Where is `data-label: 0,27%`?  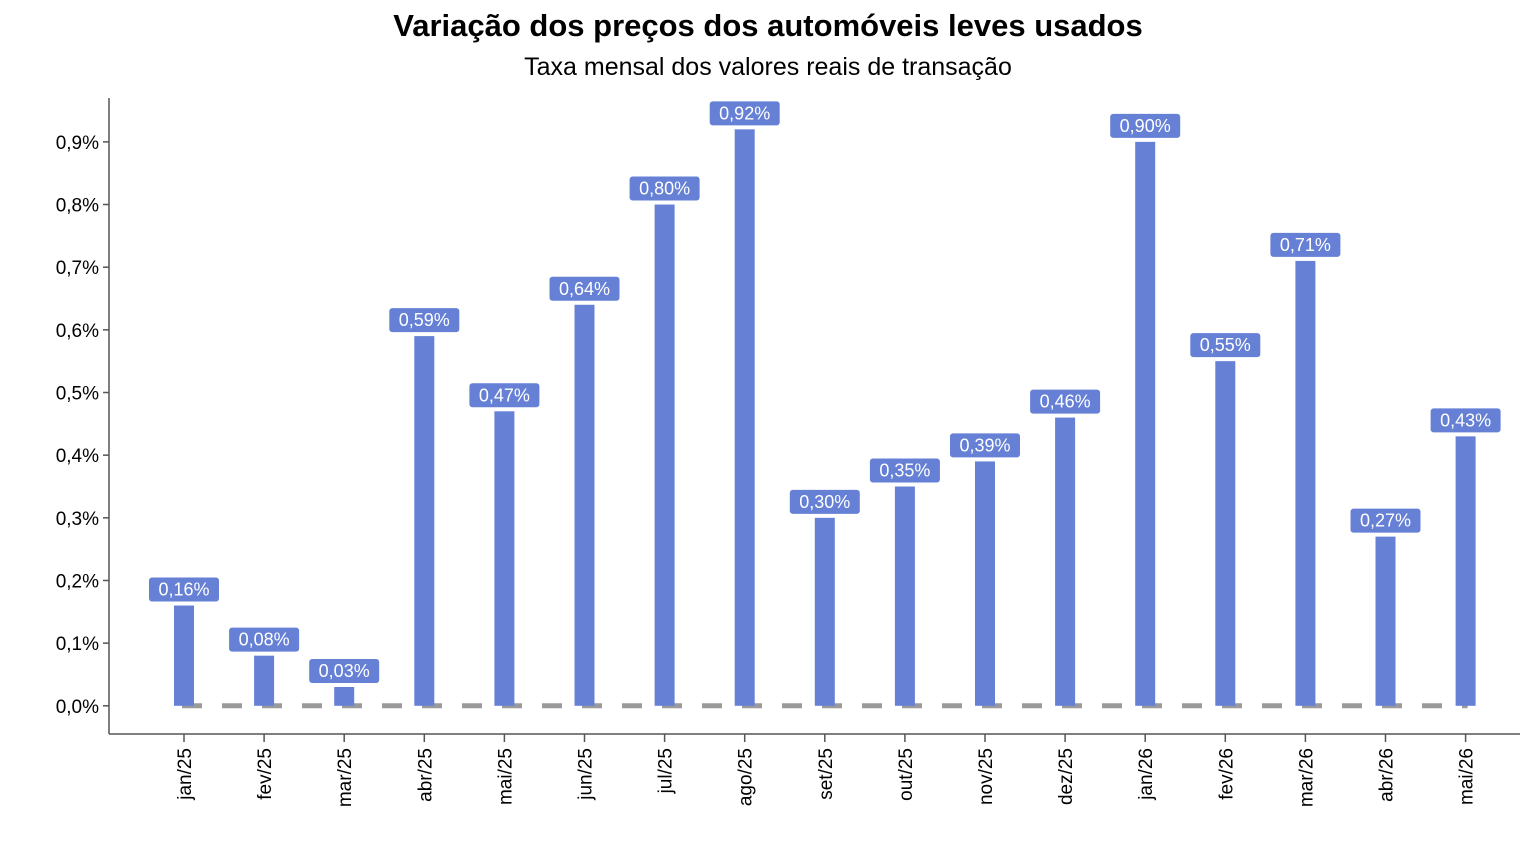
data-label: 0,27% is located at coordinates (1385, 521).